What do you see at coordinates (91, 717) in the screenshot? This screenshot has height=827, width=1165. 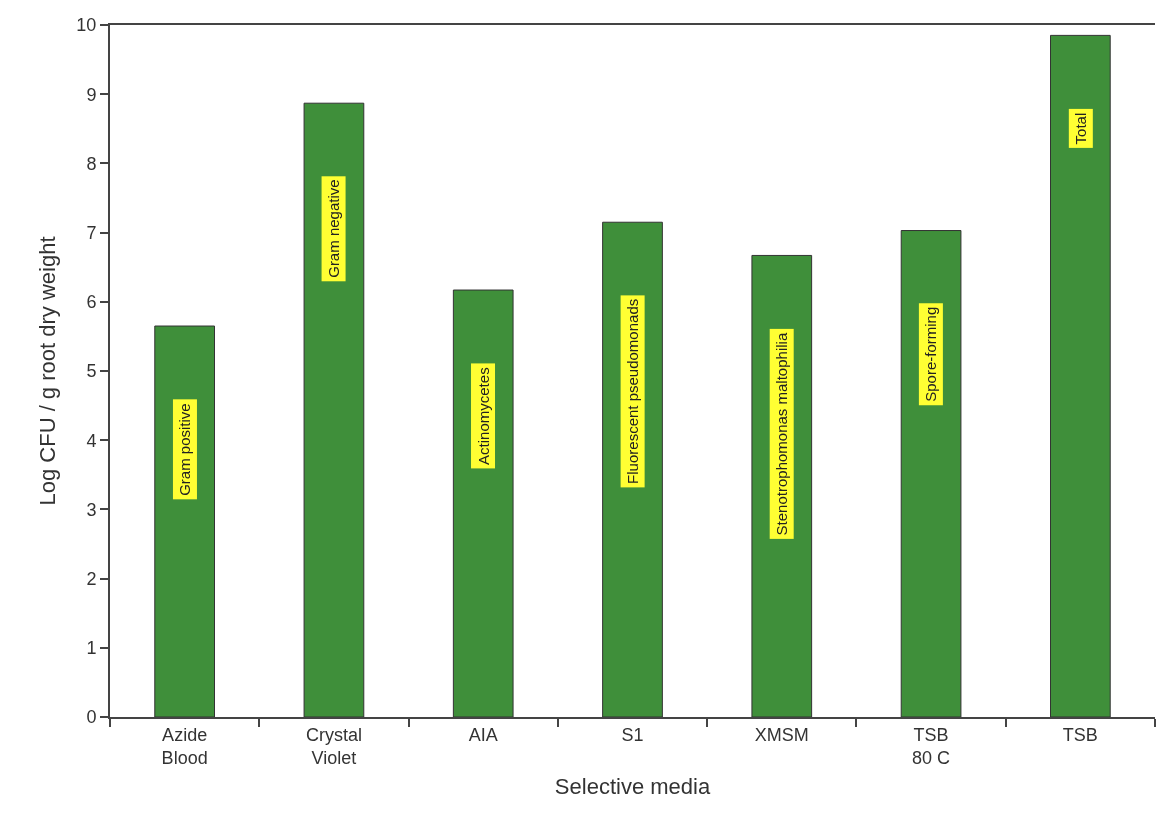 I see `y-tick-label: 0` at bounding box center [91, 717].